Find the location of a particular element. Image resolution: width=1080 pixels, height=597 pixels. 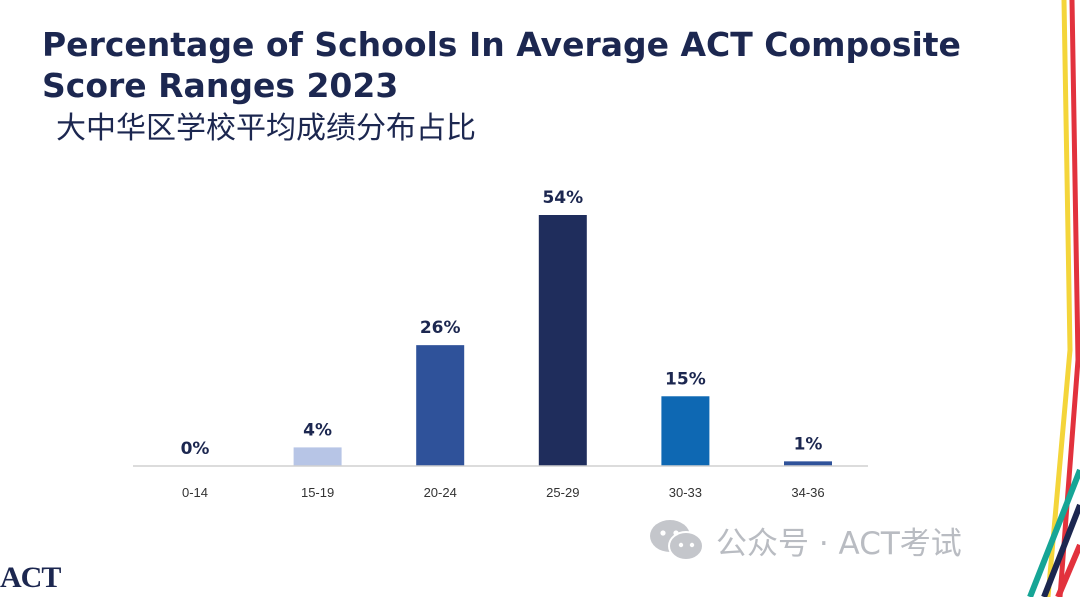

x-tick-15-19: 15-19 is located at coordinates (317, 492).